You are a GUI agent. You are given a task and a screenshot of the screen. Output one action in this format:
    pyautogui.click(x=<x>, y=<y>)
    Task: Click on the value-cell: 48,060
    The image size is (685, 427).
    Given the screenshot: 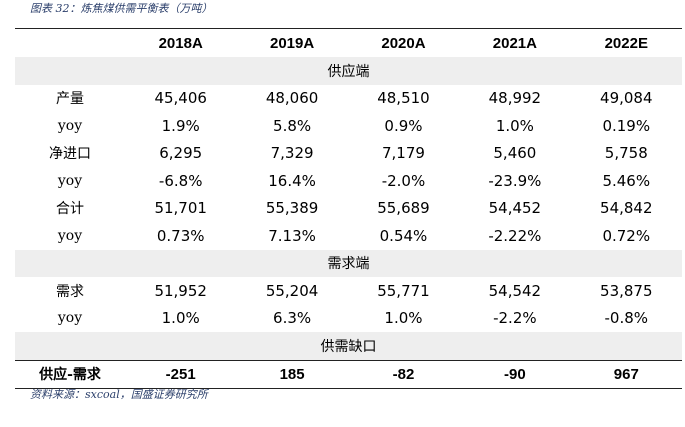 What is the action you would take?
    pyautogui.click(x=292, y=98)
    